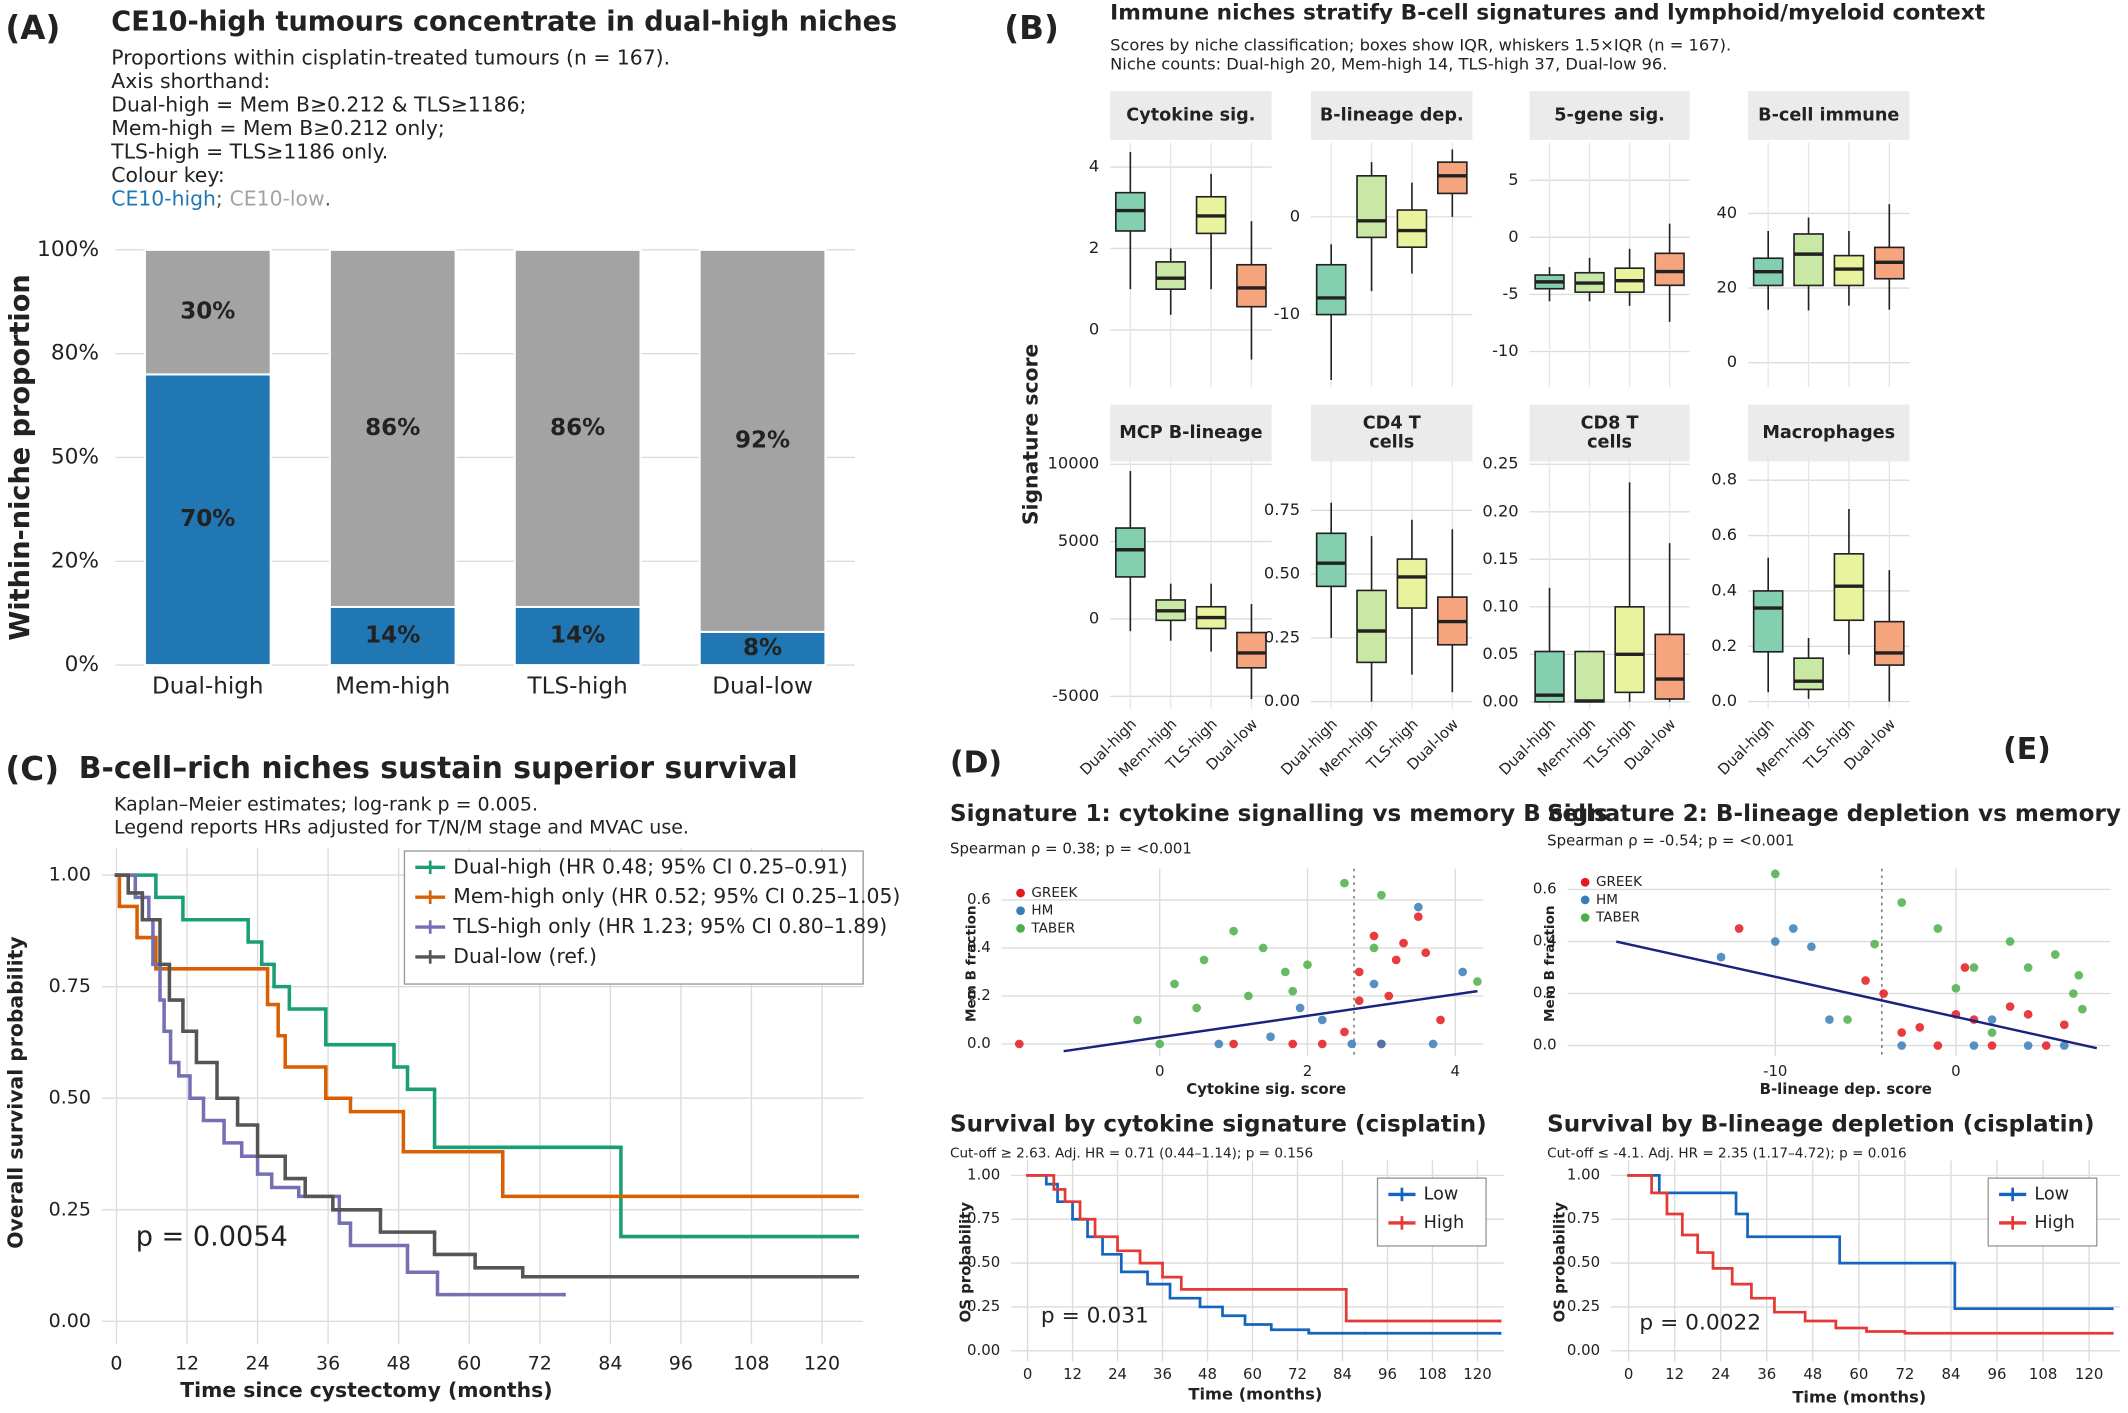 Image resolution: width=2128 pixels, height=1413 pixels. What do you see at coordinates (1387, 1374) in the screenshot?
I see `x-tick-label: 96` at bounding box center [1387, 1374].